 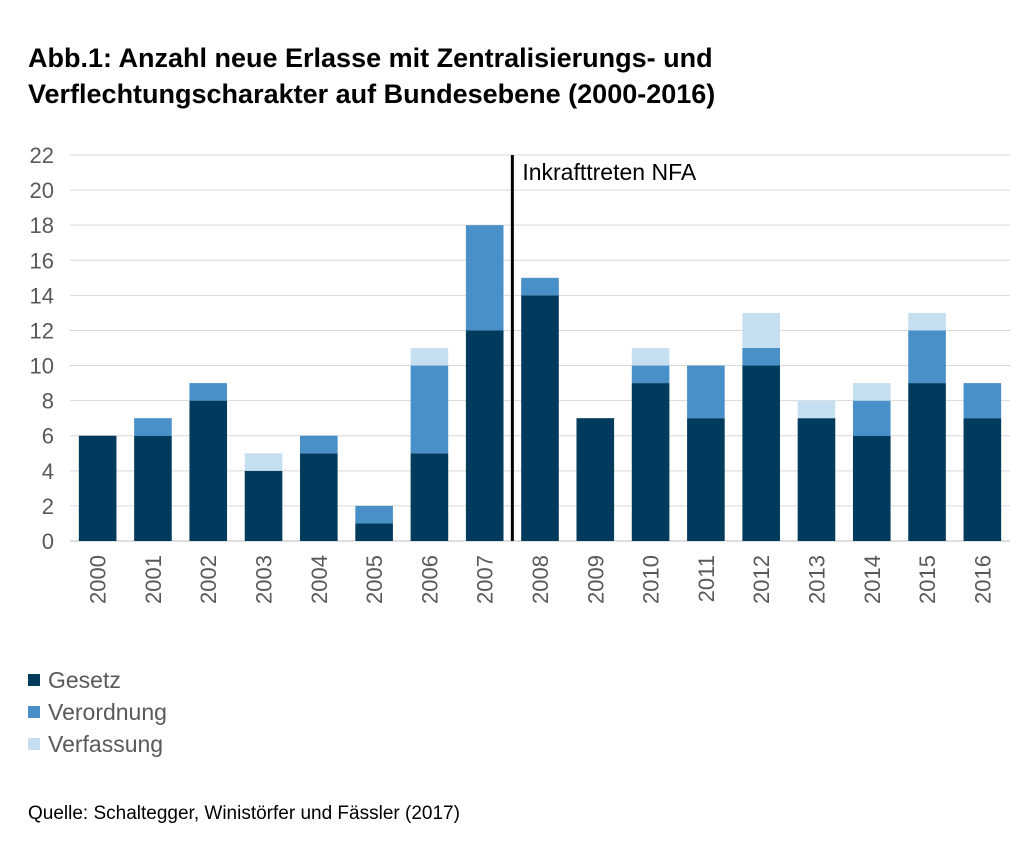 I want to click on y-tick-label: 2, so click(x=48, y=506).